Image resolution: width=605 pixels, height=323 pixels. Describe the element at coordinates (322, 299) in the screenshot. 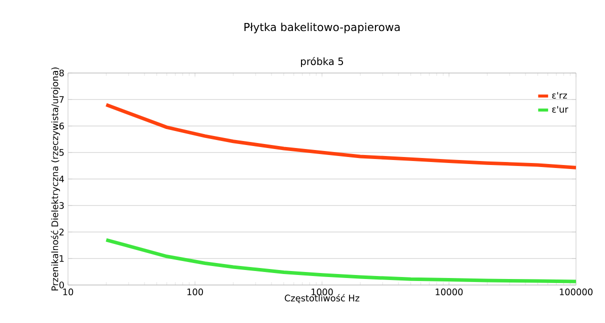

I see `x-axis-title: Częstotliwość Hz` at that location.